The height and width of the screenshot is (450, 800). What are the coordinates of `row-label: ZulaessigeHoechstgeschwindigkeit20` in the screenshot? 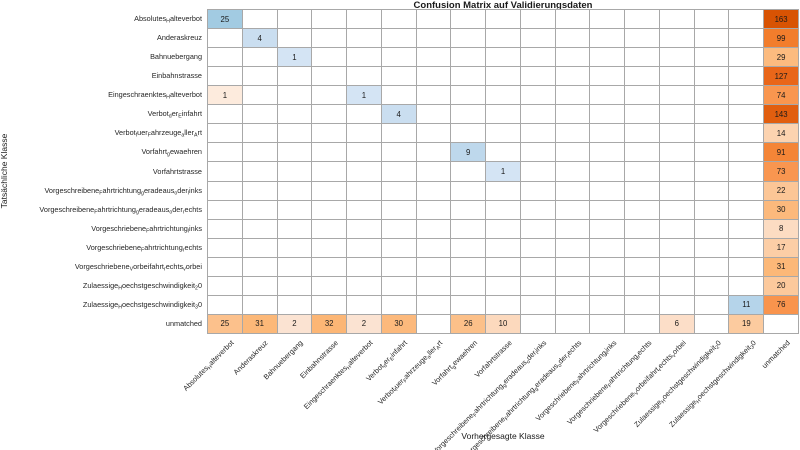 It's located at (142, 286).